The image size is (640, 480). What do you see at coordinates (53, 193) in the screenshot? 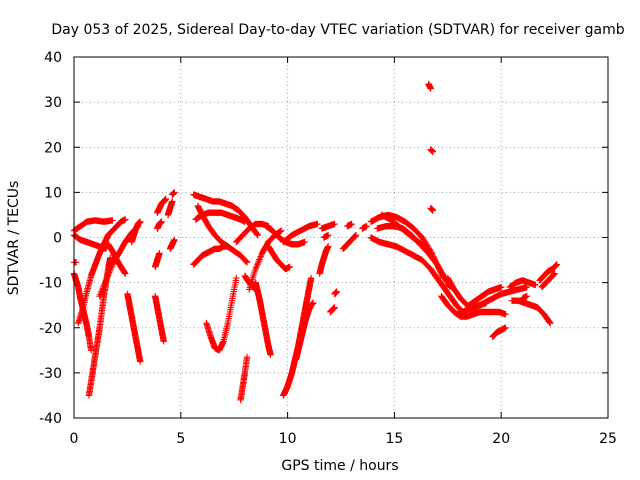
I see `y-tick-label: 10` at bounding box center [53, 193].